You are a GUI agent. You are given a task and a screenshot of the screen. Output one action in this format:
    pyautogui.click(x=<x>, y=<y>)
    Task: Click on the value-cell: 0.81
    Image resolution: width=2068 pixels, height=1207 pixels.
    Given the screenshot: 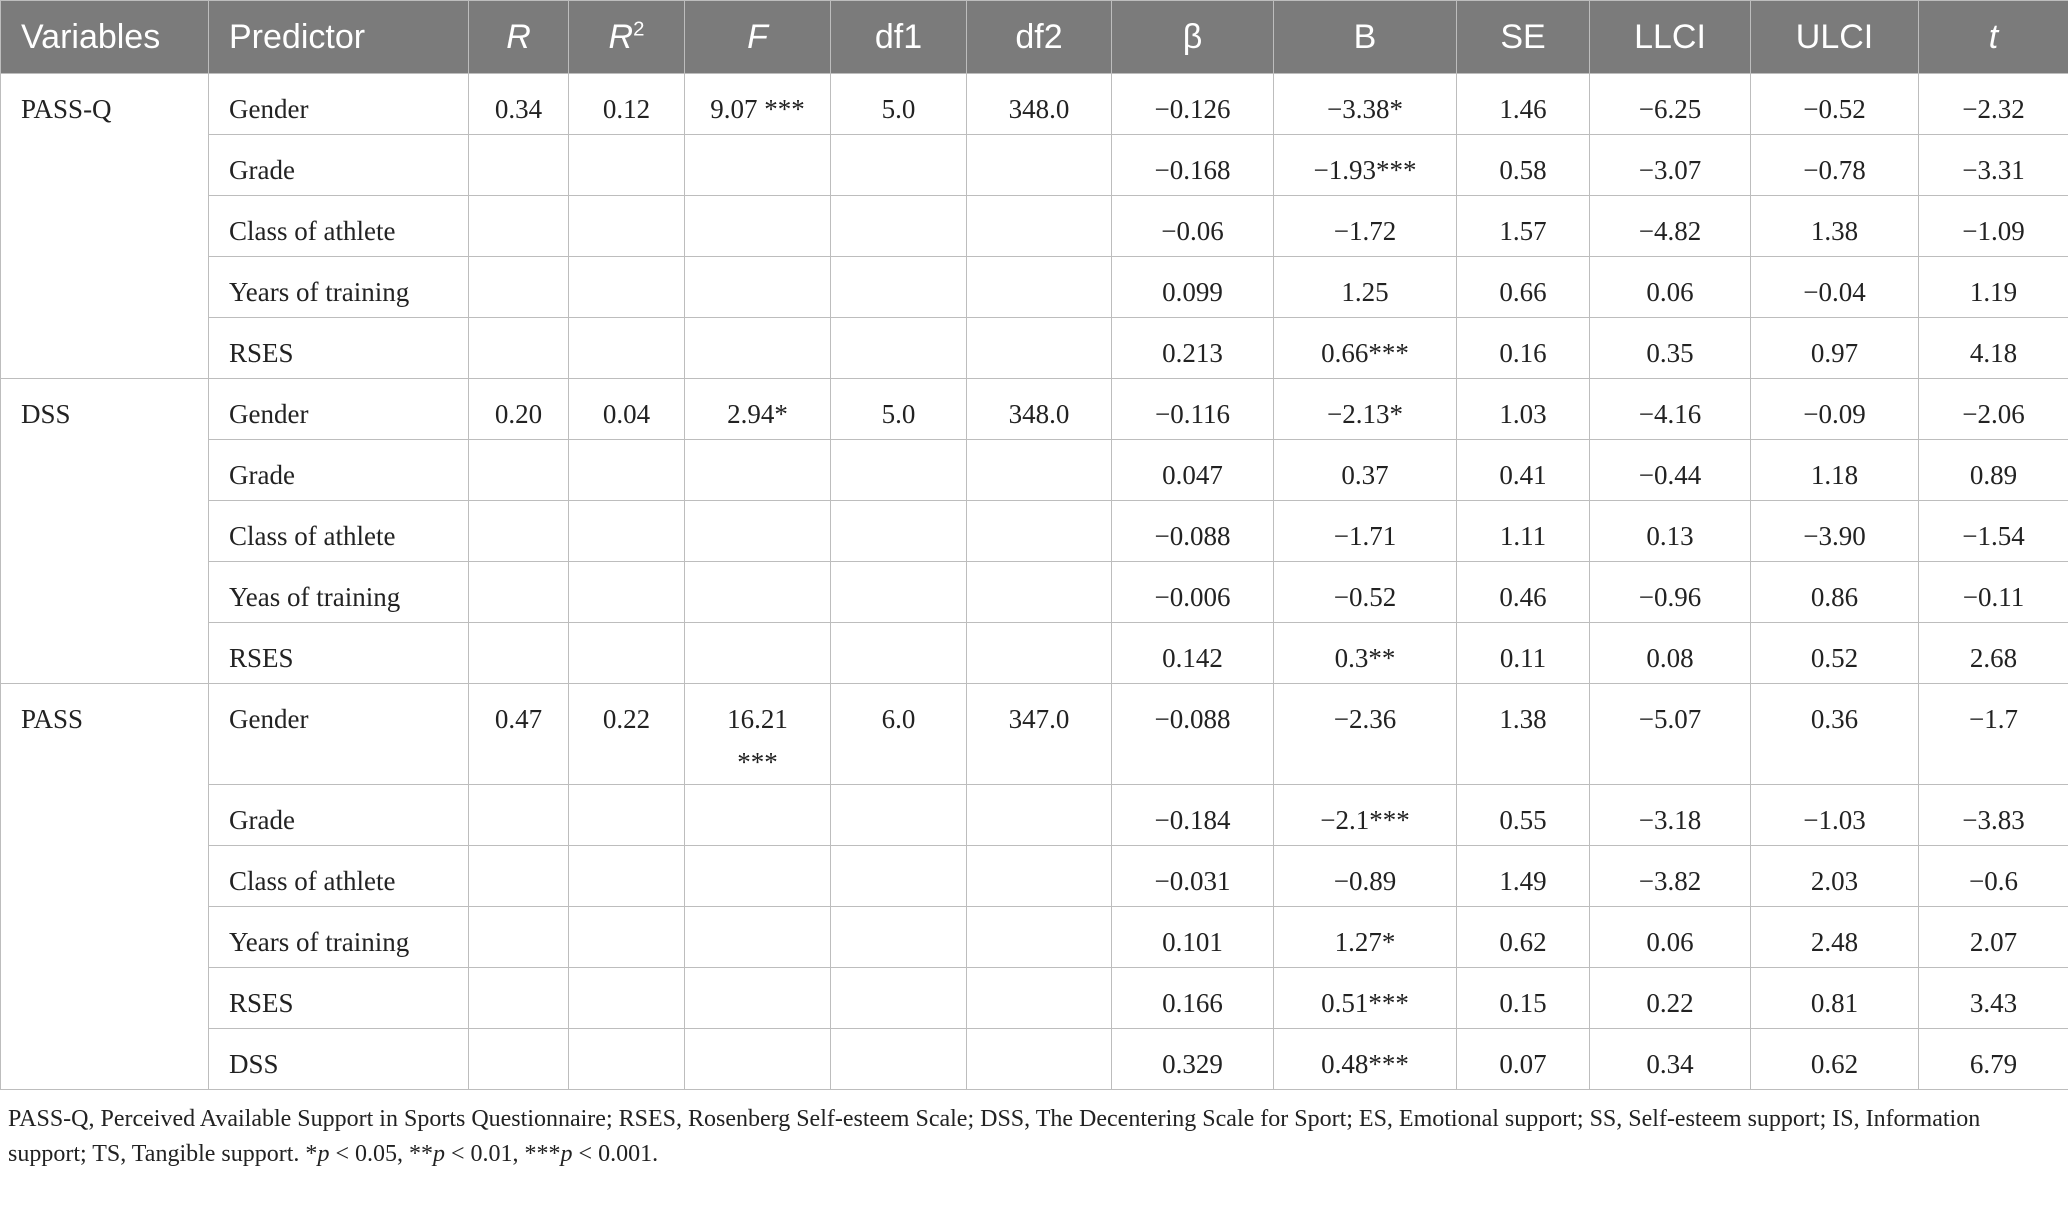 What is the action you would take?
    pyautogui.click(x=1834, y=998)
    